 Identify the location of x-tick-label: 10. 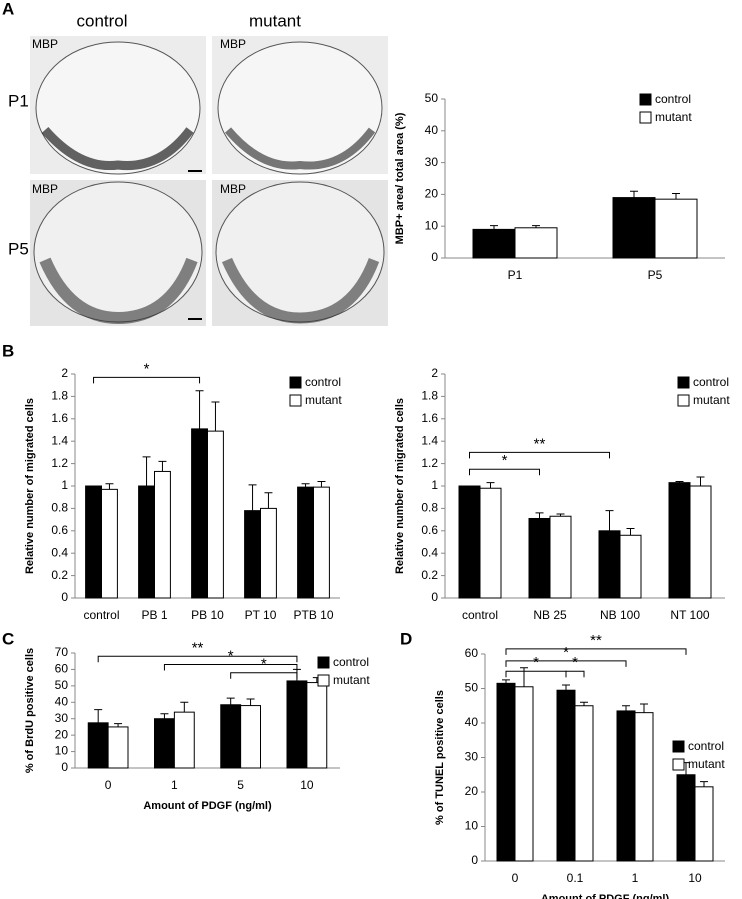
(307, 785).